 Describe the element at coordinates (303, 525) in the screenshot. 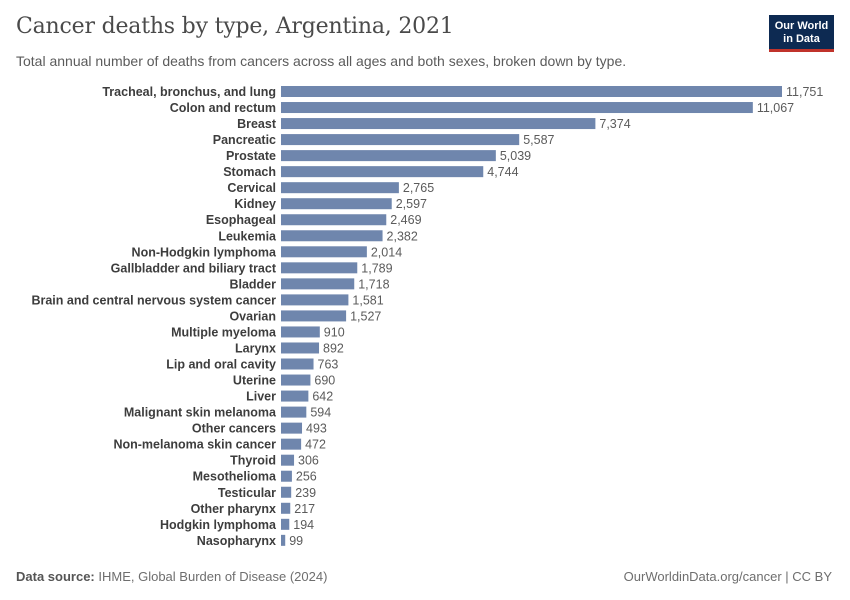

I see `value-label: 194` at that location.